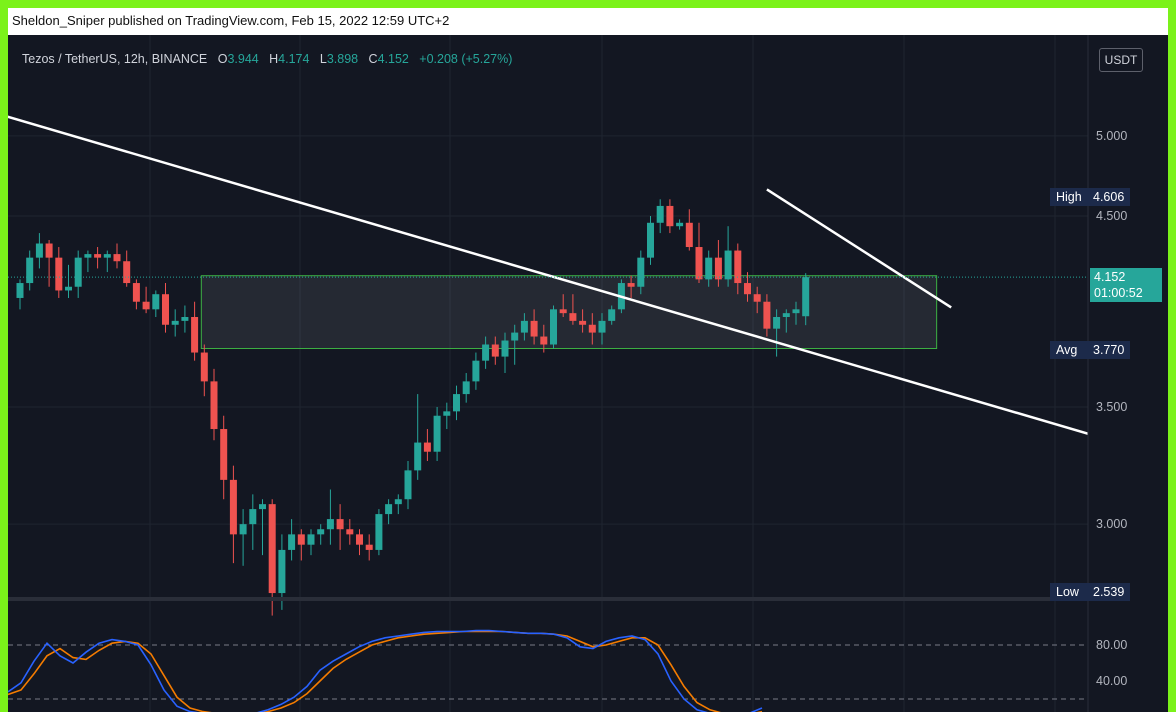 This screenshot has width=1176, height=712. What do you see at coordinates (1090, 197) in the screenshot?
I see `high-marker: High 4.606` at bounding box center [1090, 197].